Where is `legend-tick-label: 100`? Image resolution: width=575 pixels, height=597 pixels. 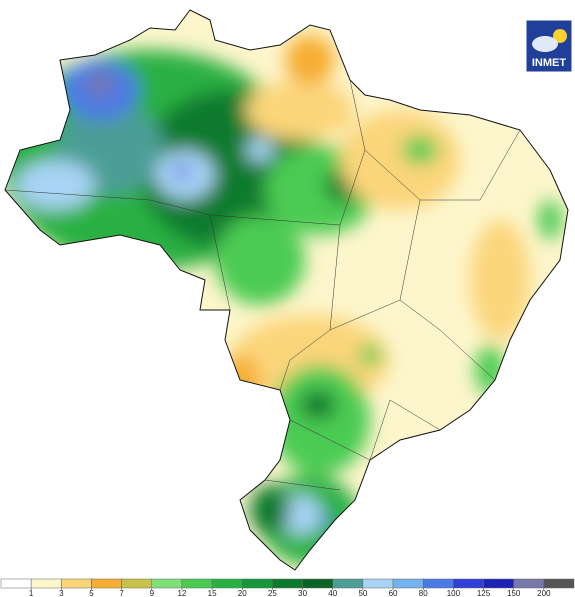
legend-tick-label: 100 is located at coordinates (454, 593).